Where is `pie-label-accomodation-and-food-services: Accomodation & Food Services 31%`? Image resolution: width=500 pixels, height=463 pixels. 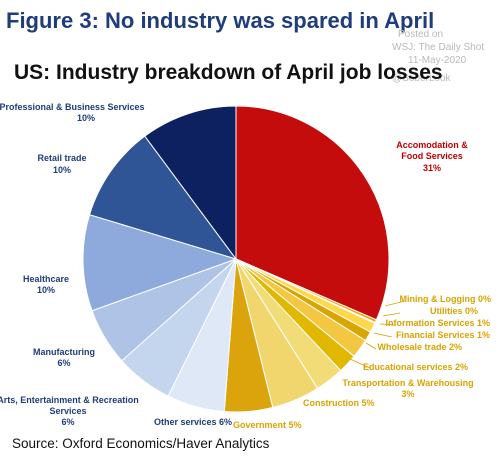
pie-label-accomodation-and-food-services: Accomodation & Food Services 31% is located at coordinates (432, 156).